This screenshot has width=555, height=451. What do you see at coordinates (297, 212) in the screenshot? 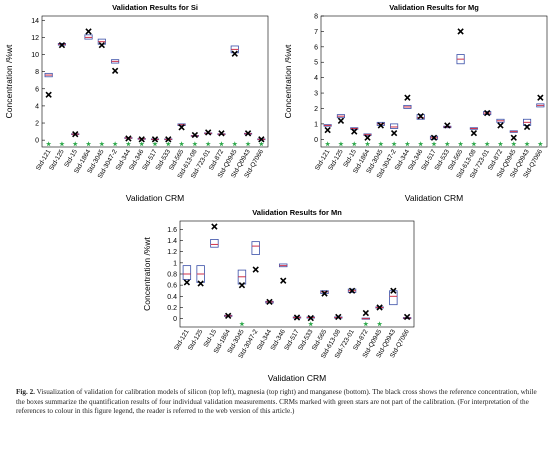
I see `chart-title: Validation Results for Mn` at bounding box center [297, 212].